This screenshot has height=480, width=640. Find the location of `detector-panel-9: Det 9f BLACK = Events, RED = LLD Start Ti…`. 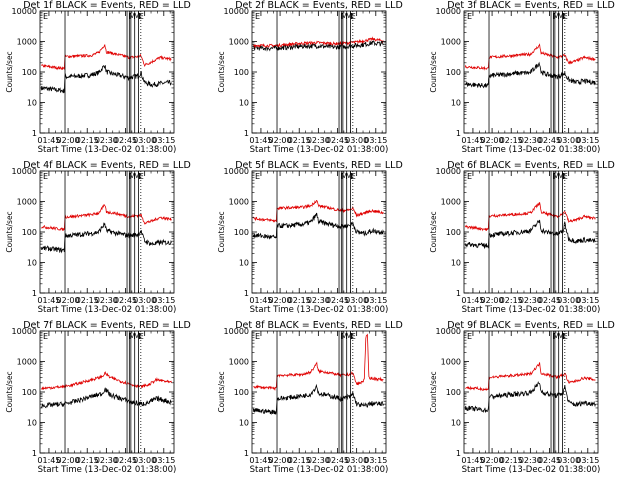

detector-panel-9: Det 9f BLACK = Events, RED = LLD Start Ti… is located at coordinates (522, 397).